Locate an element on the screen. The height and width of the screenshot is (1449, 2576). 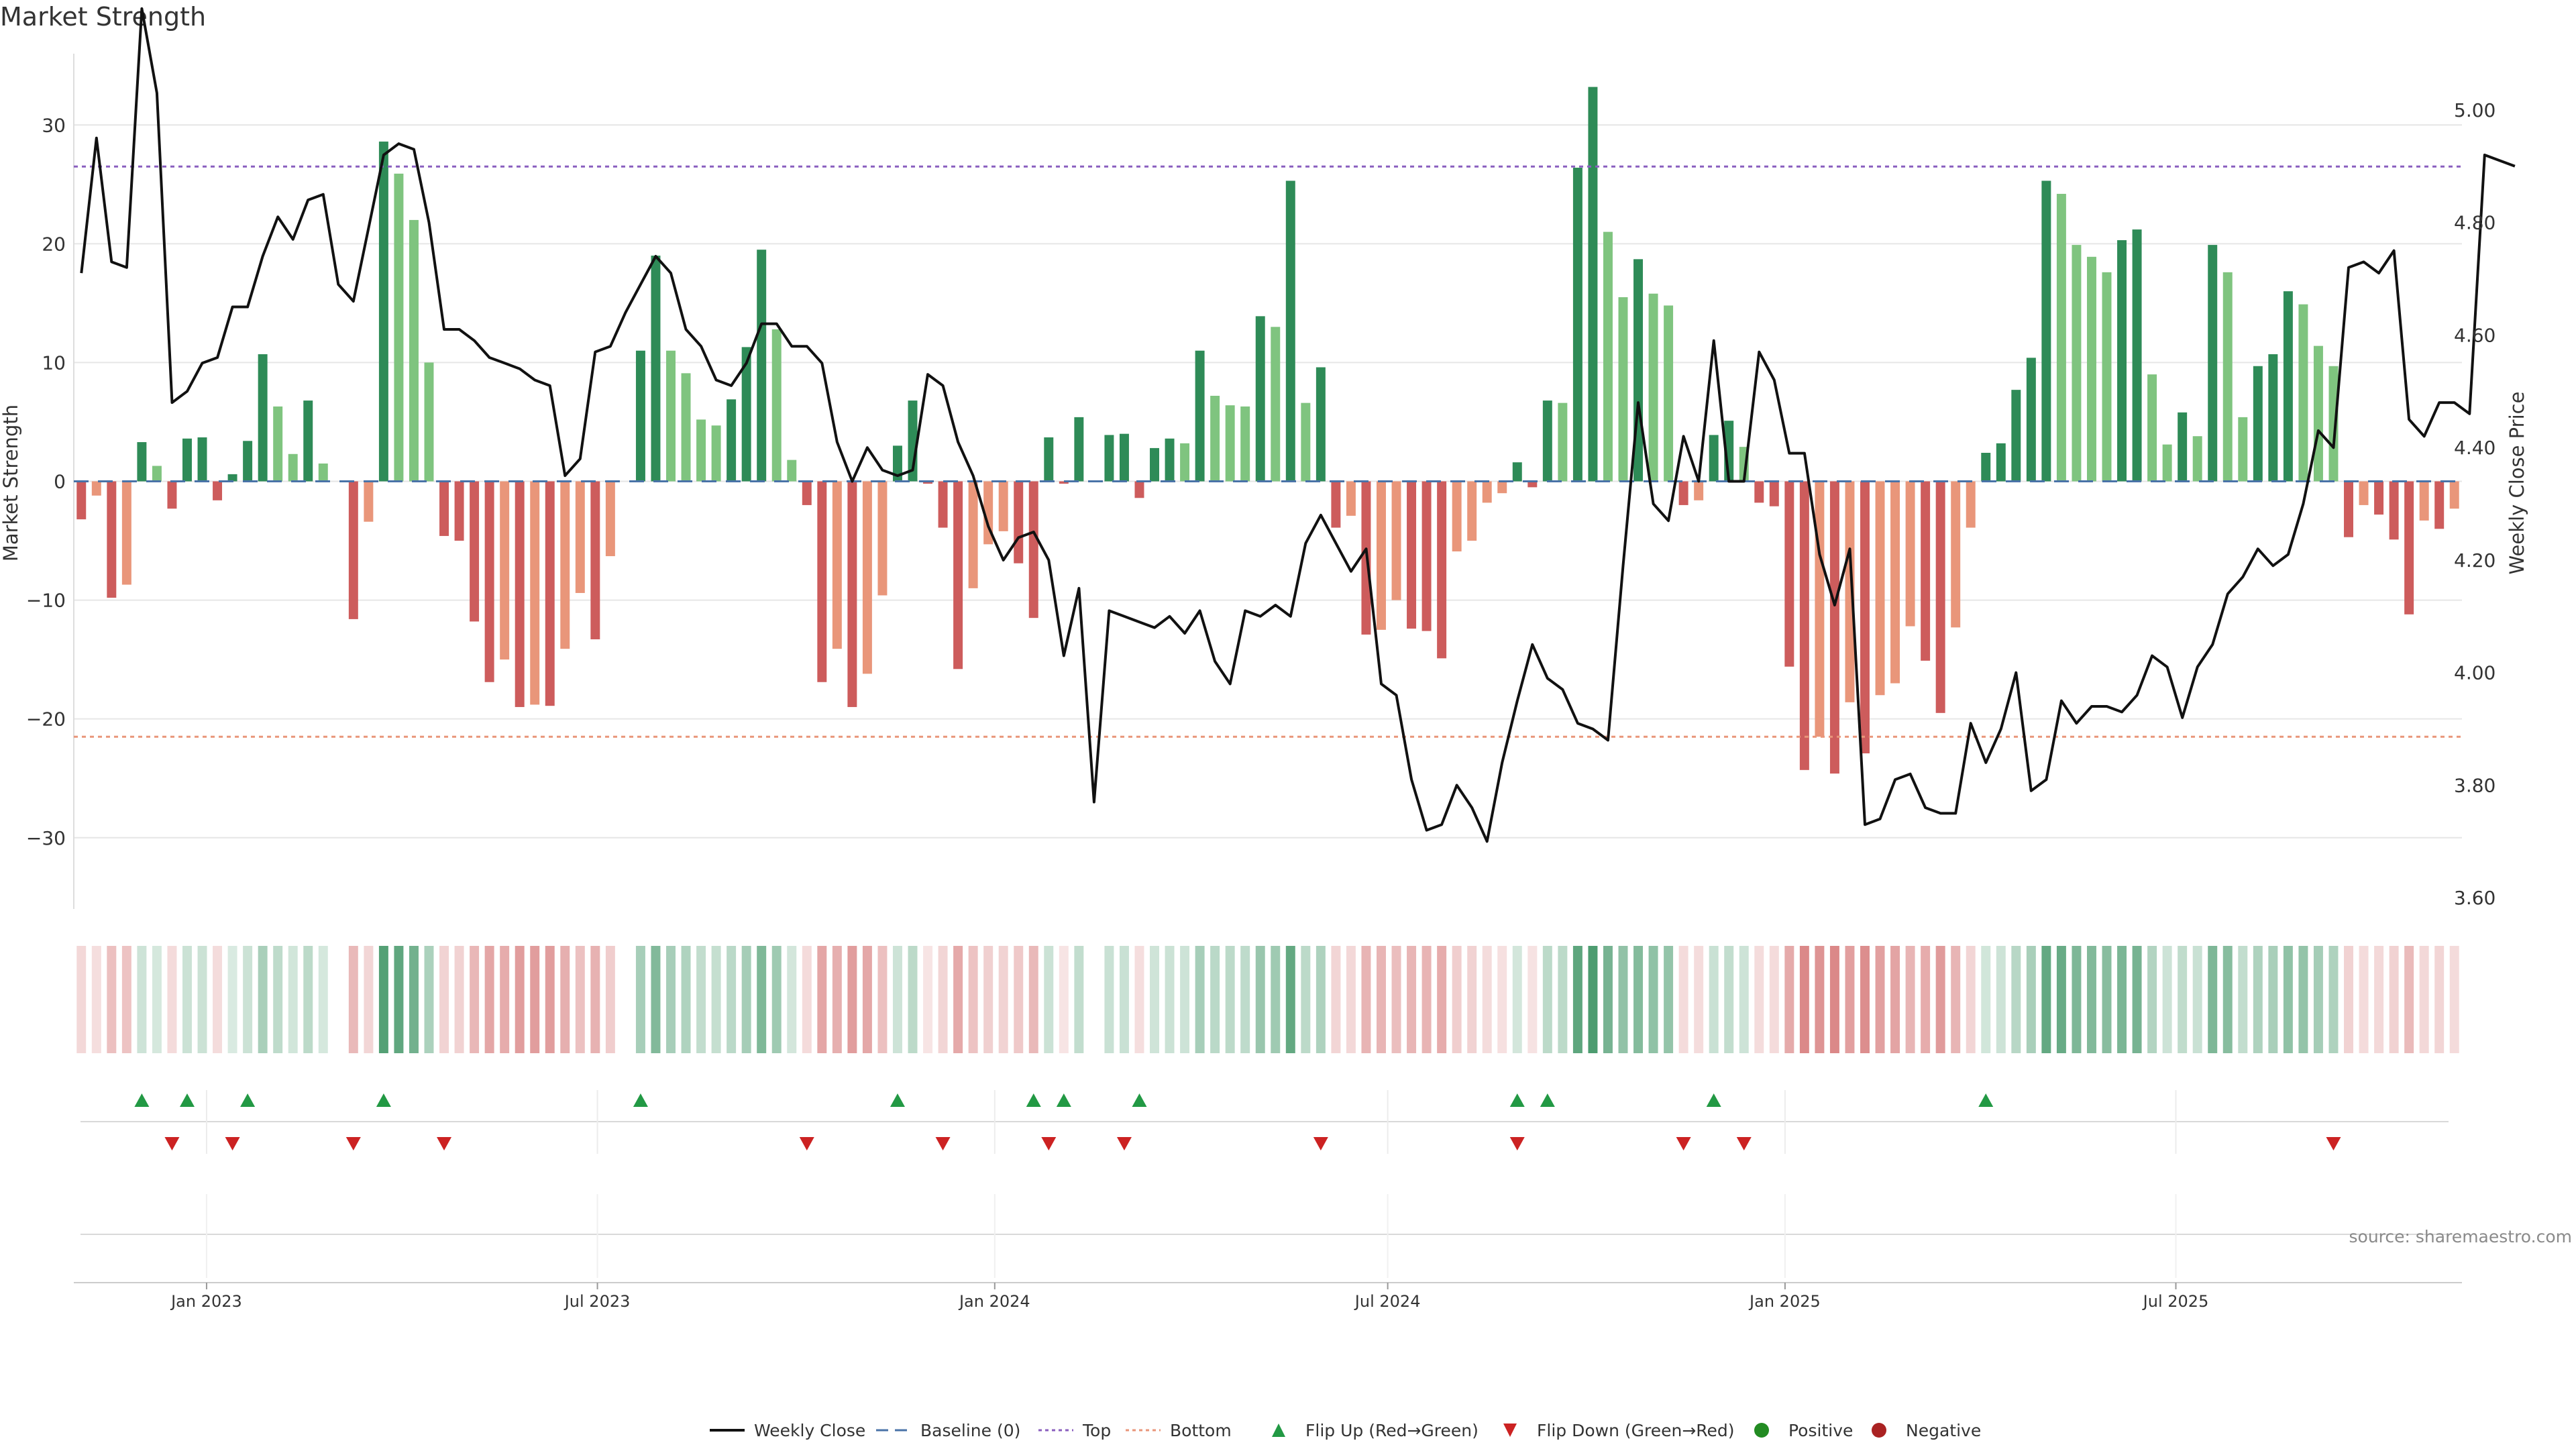
legend-swatch-positive is located at coordinates (1761, 1430).